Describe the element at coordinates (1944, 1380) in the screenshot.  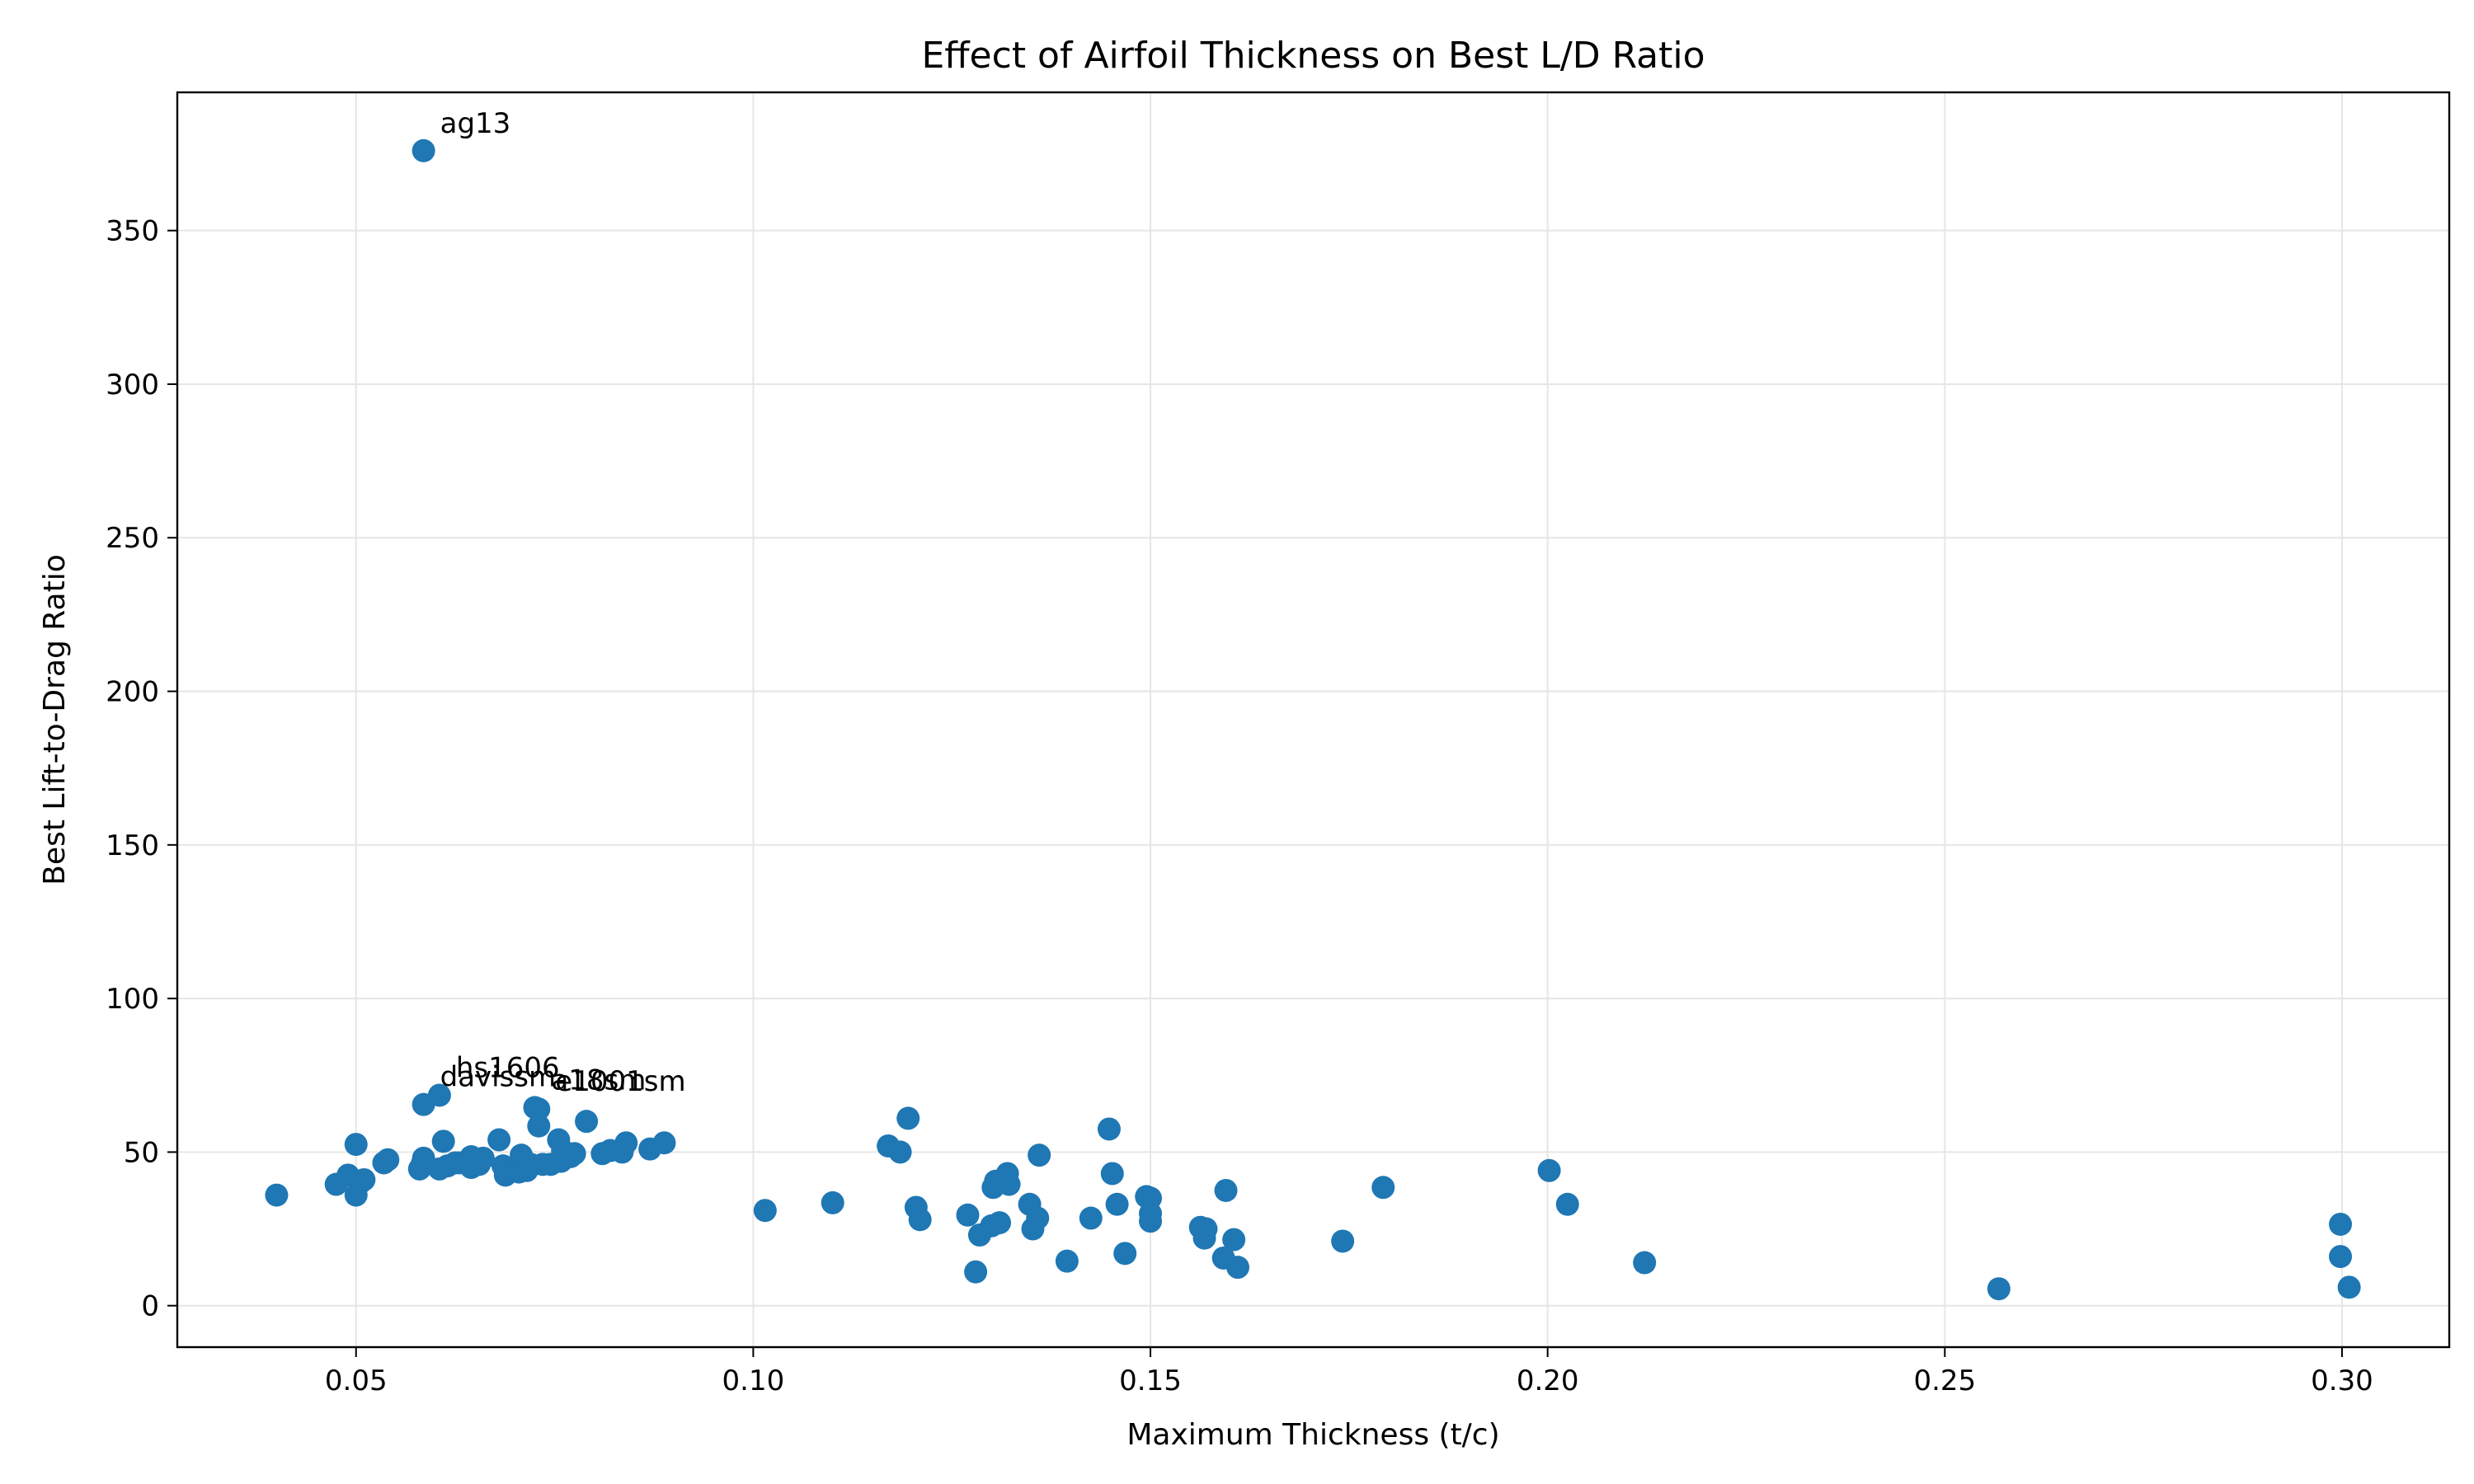
I see `x-tick-label: 0.25` at that location.